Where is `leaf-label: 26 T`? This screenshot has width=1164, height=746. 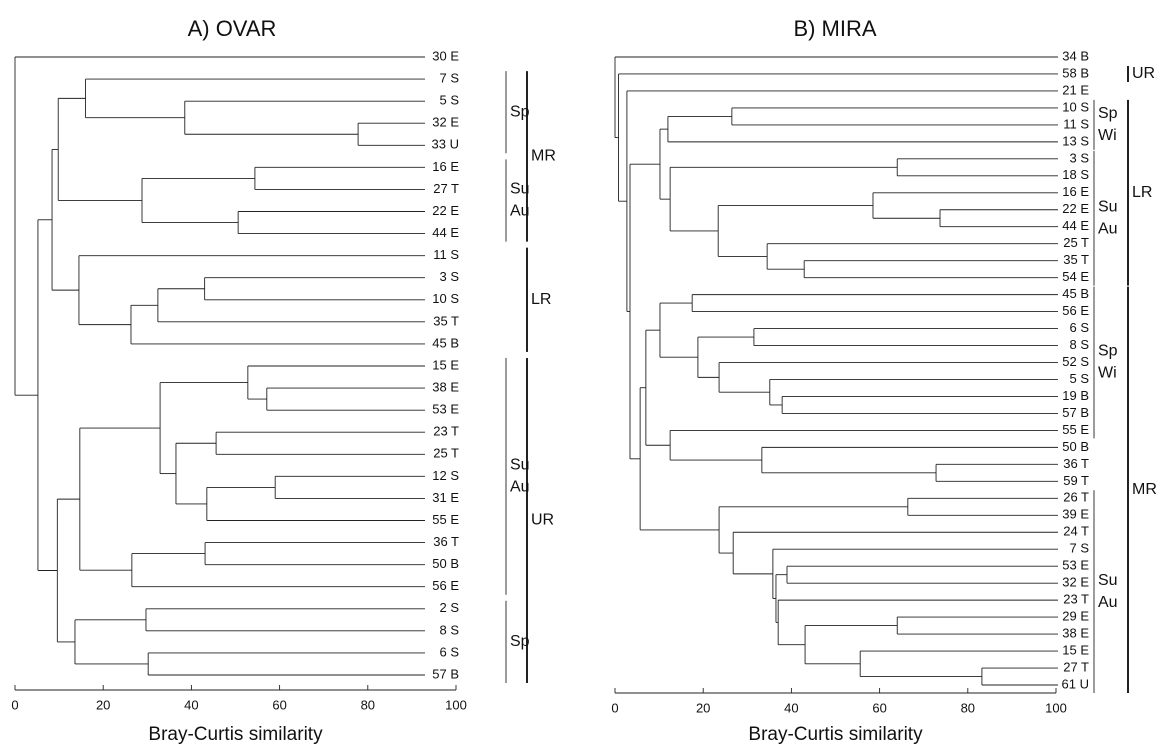 leaf-label: 26 T is located at coordinates (1076, 497).